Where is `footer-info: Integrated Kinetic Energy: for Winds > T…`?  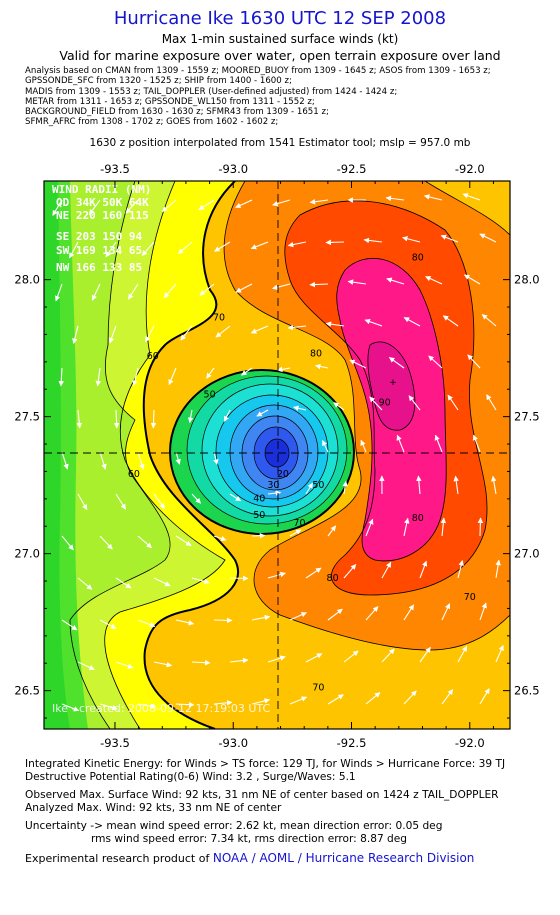
footer-info: Integrated Kinetic Energy: for Winds > T… is located at coordinates (265, 811).